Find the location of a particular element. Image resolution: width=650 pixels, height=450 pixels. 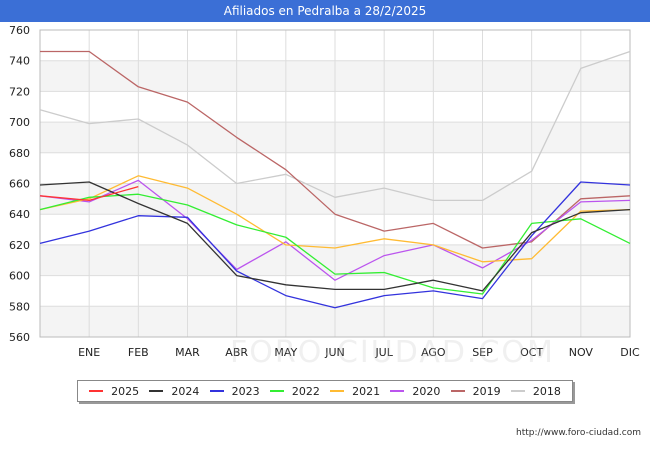

series-line-2025 is located at coordinates (89, 193).